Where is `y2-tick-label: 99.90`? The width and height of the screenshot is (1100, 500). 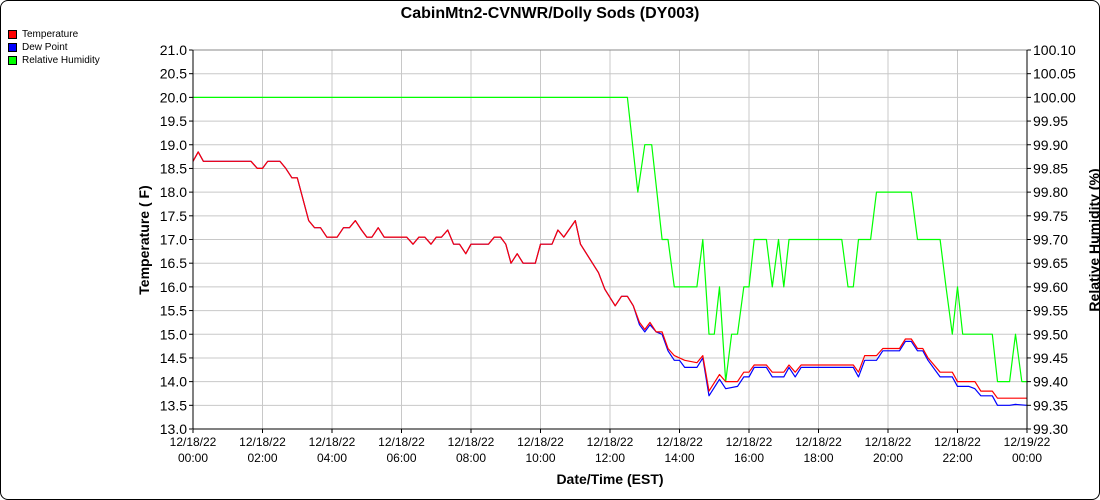
y2-tick-label: 99.90 is located at coordinates (1050, 145).